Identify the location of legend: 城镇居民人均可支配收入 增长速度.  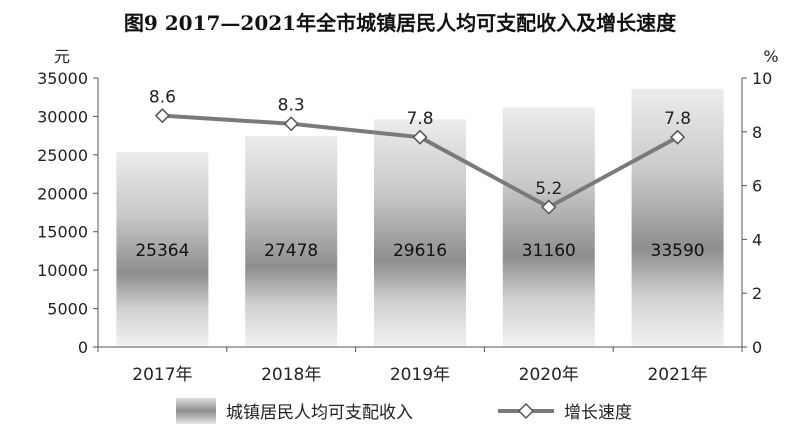
(404, 411).